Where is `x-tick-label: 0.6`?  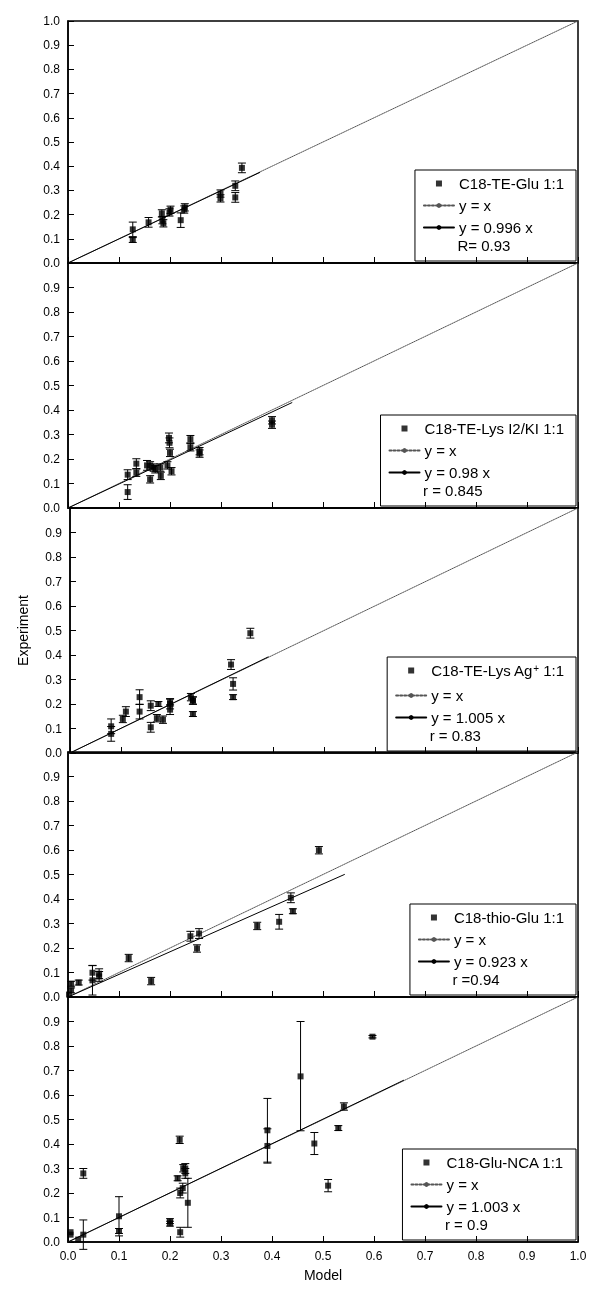 x-tick-label: 0.6 is located at coordinates (374, 1255).